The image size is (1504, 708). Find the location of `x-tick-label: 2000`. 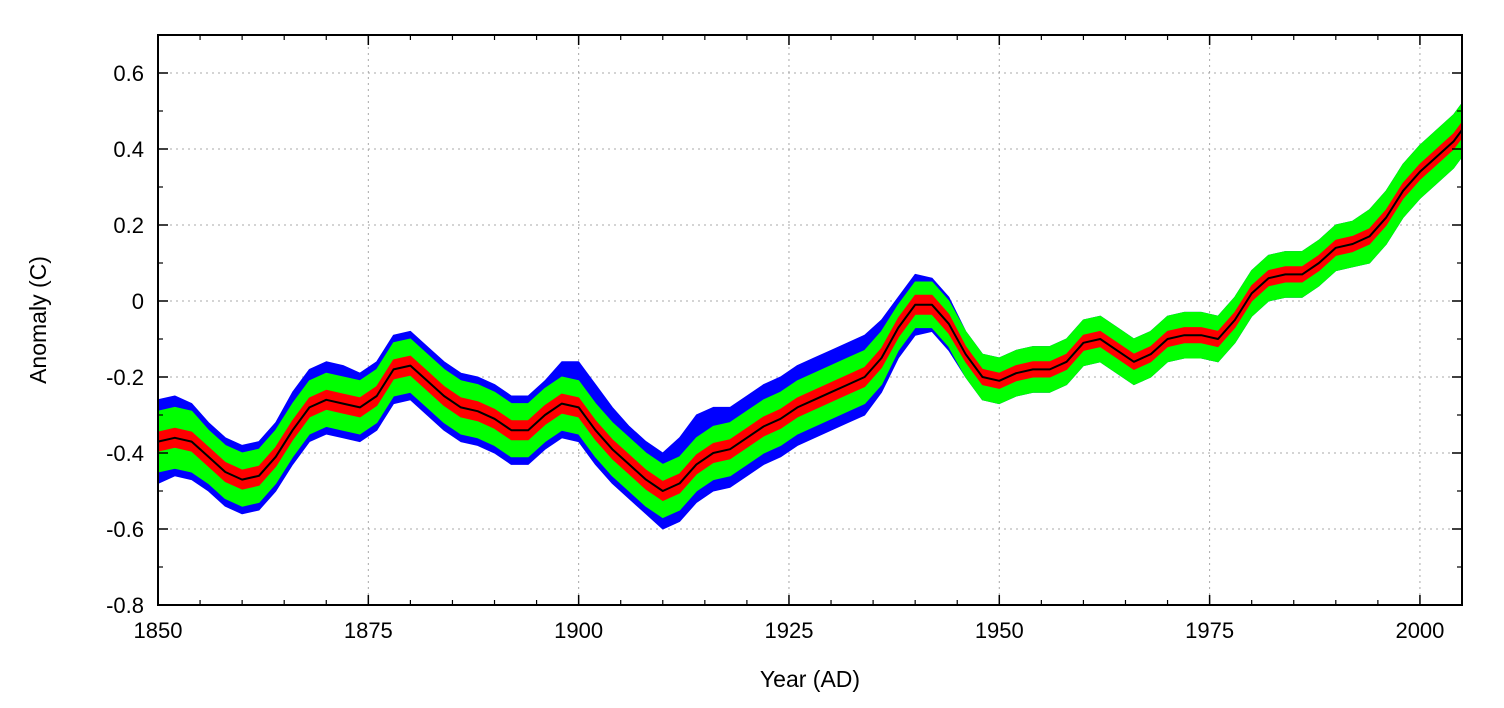

x-tick-label: 2000 is located at coordinates (1419, 630).